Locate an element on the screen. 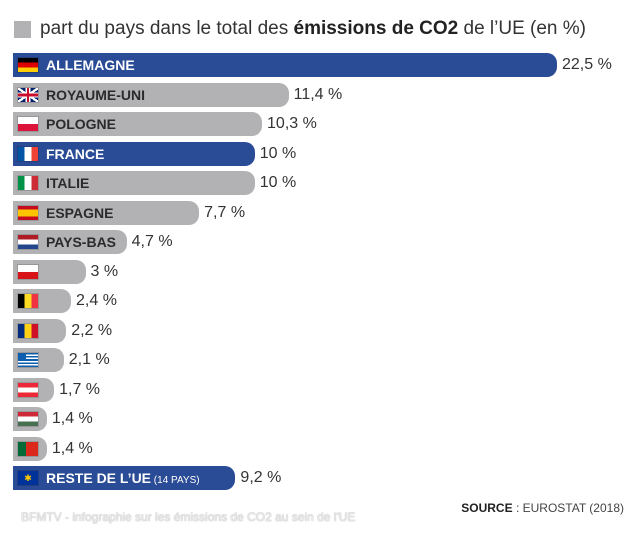 The height and width of the screenshot is (540, 640). category-sublabel: (14 PAYS) is located at coordinates (175, 480).